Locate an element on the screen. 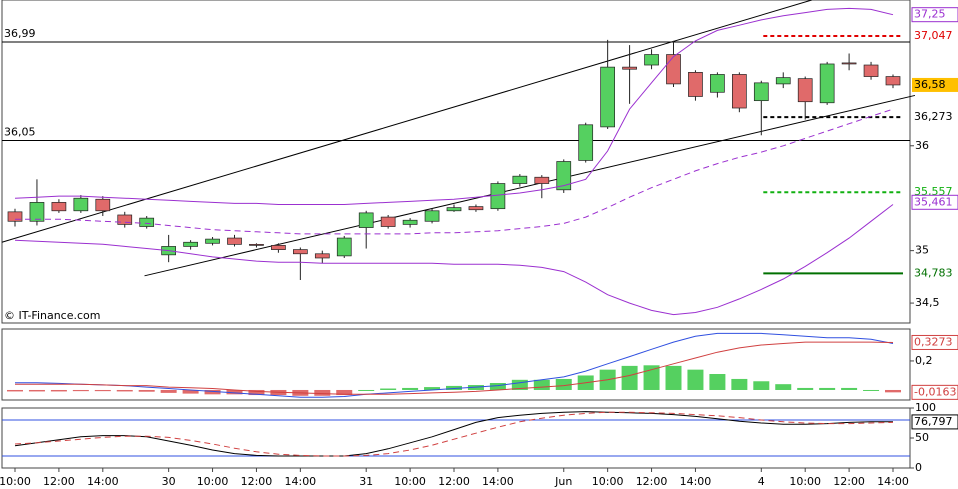  price-label: 37,25 is located at coordinates (930, 14).